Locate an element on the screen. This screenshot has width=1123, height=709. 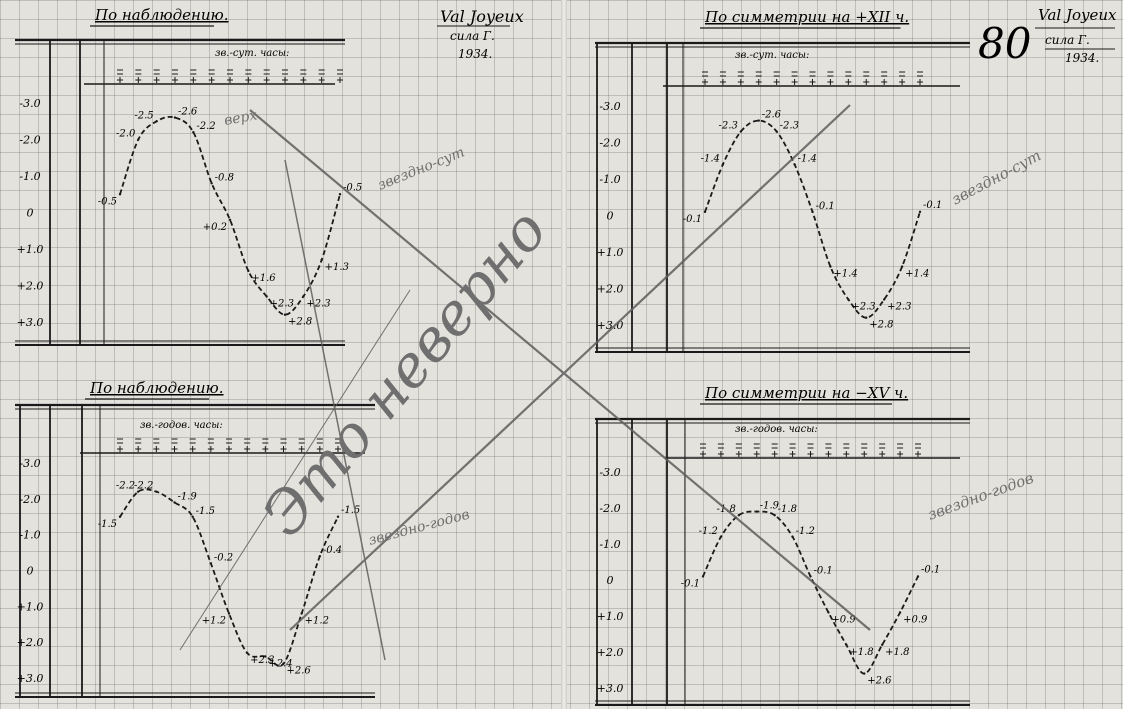
pencil-note: звездно-сут is located at coordinates (996, 177).